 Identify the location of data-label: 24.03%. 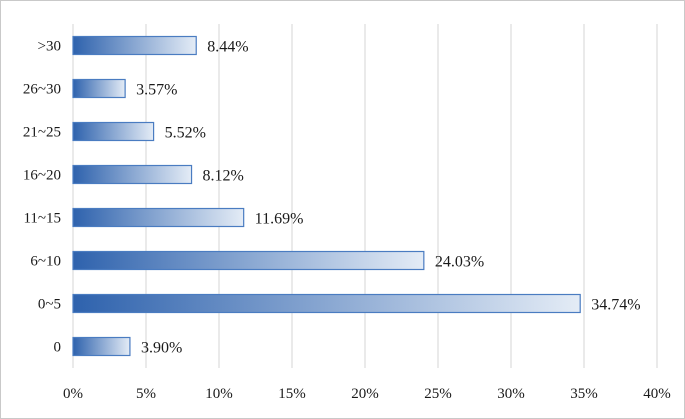
(459, 262).